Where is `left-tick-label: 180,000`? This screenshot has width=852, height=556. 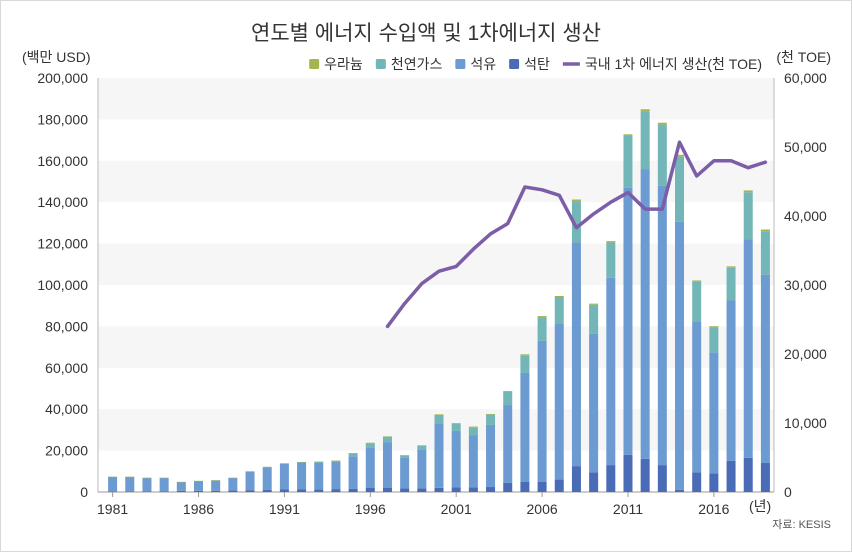
left-tick-label: 180,000 is located at coordinates (62, 119).